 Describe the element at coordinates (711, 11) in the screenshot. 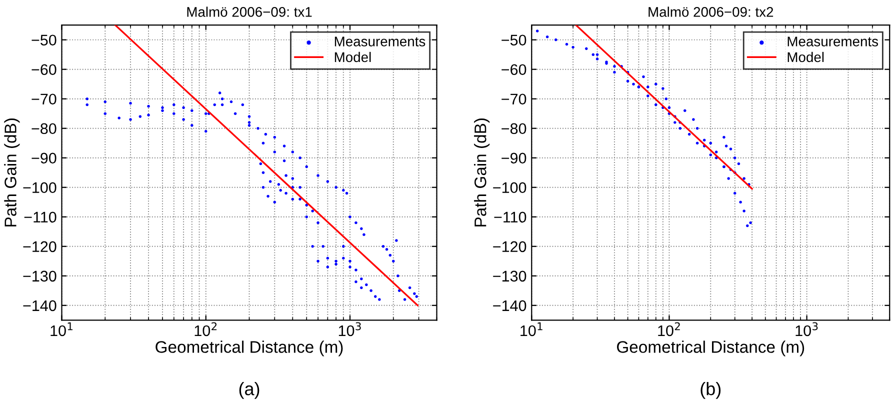

I see `chart-title: Malmö 2006−09: tx2` at that location.